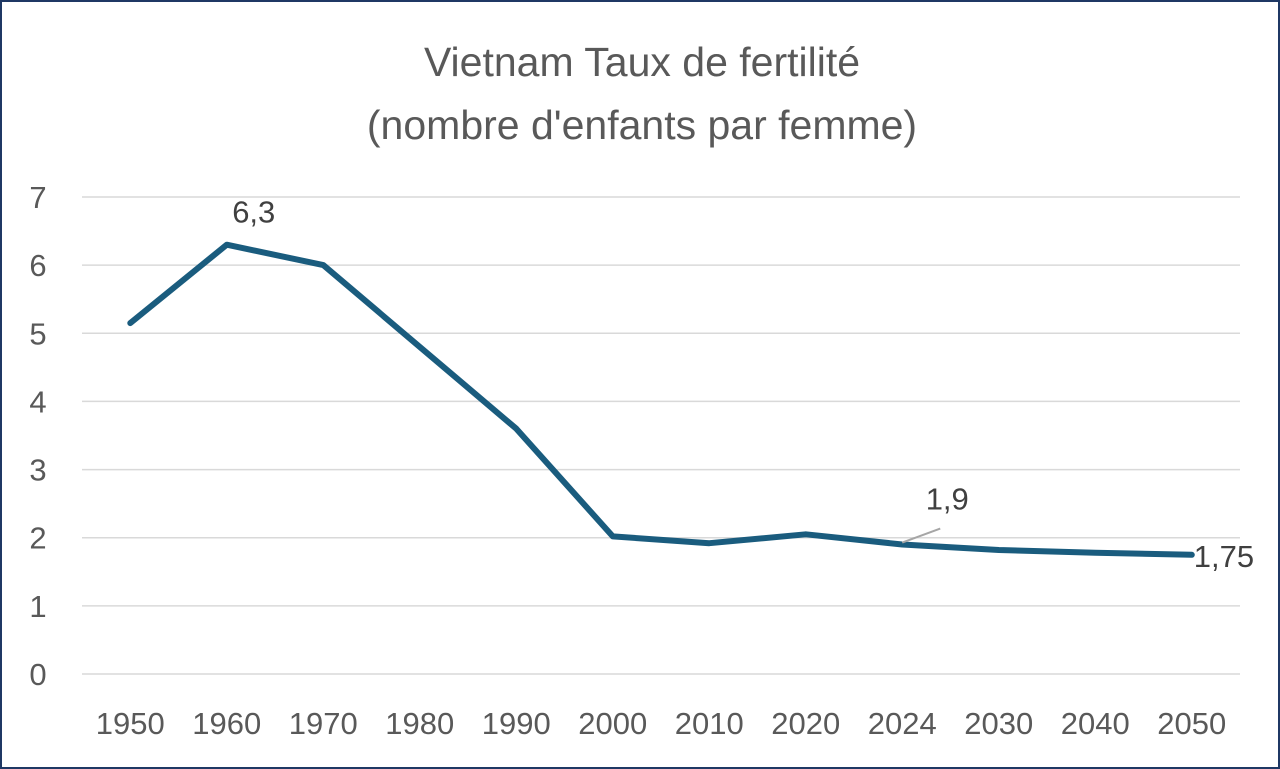 Image resolution: width=1280 pixels, height=769 pixels. I want to click on chart-title-line-1: Vietnam Taux de fertilité, so click(642, 62).